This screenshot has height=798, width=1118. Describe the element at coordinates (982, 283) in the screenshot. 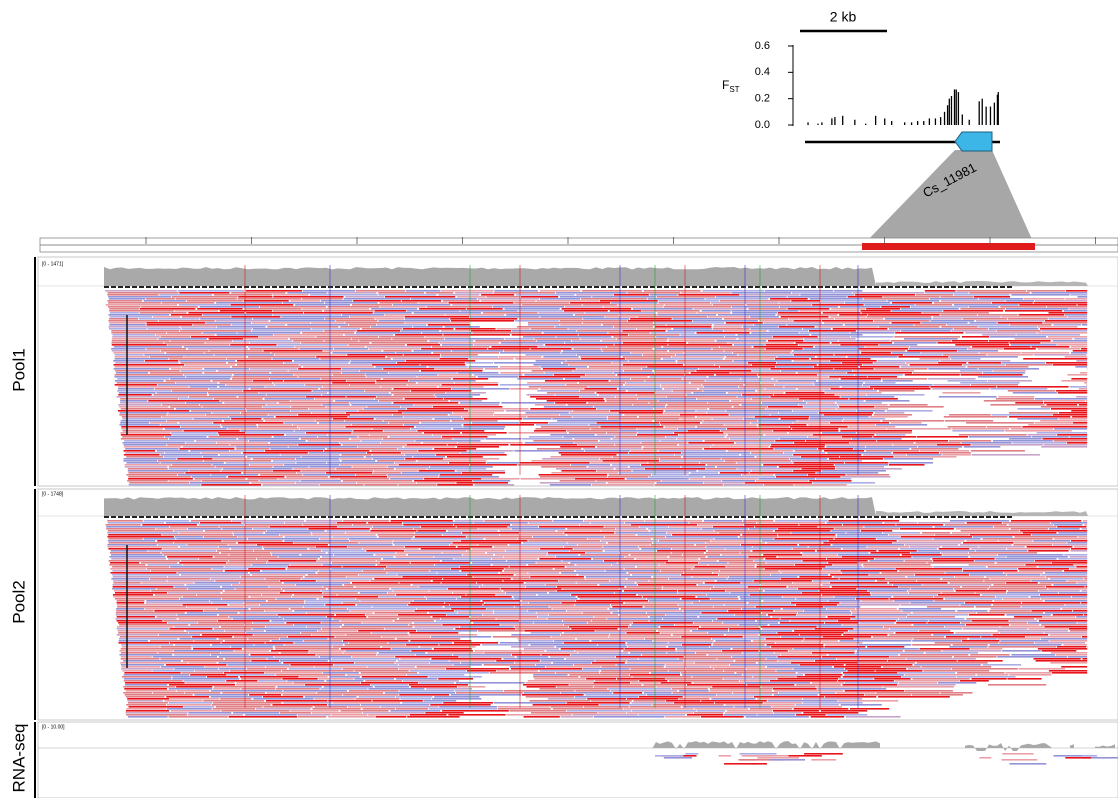

I see `coverage` at that location.